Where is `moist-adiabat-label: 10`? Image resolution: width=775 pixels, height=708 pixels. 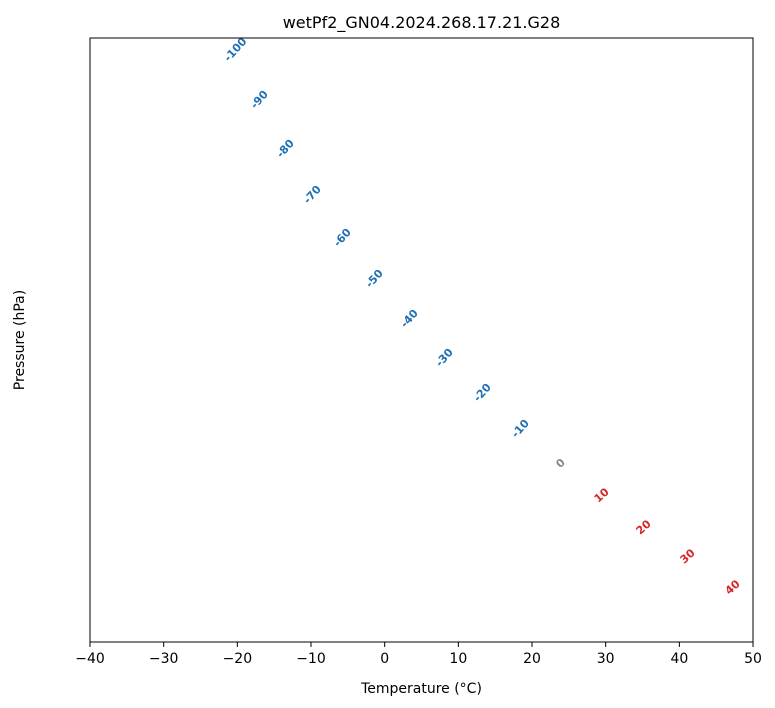
moist-adiabat-label: 10 is located at coordinates (602, 495).